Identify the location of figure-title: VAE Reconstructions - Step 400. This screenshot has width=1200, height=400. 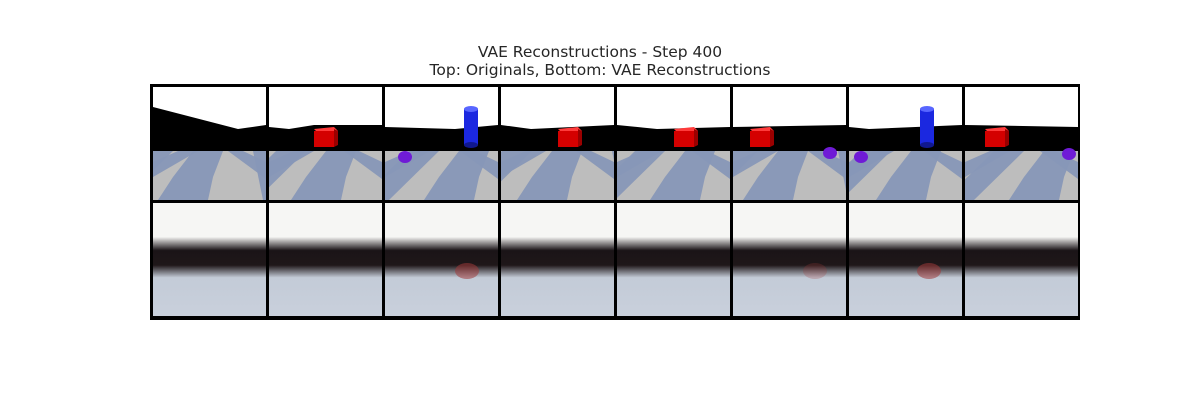
(600, 52).